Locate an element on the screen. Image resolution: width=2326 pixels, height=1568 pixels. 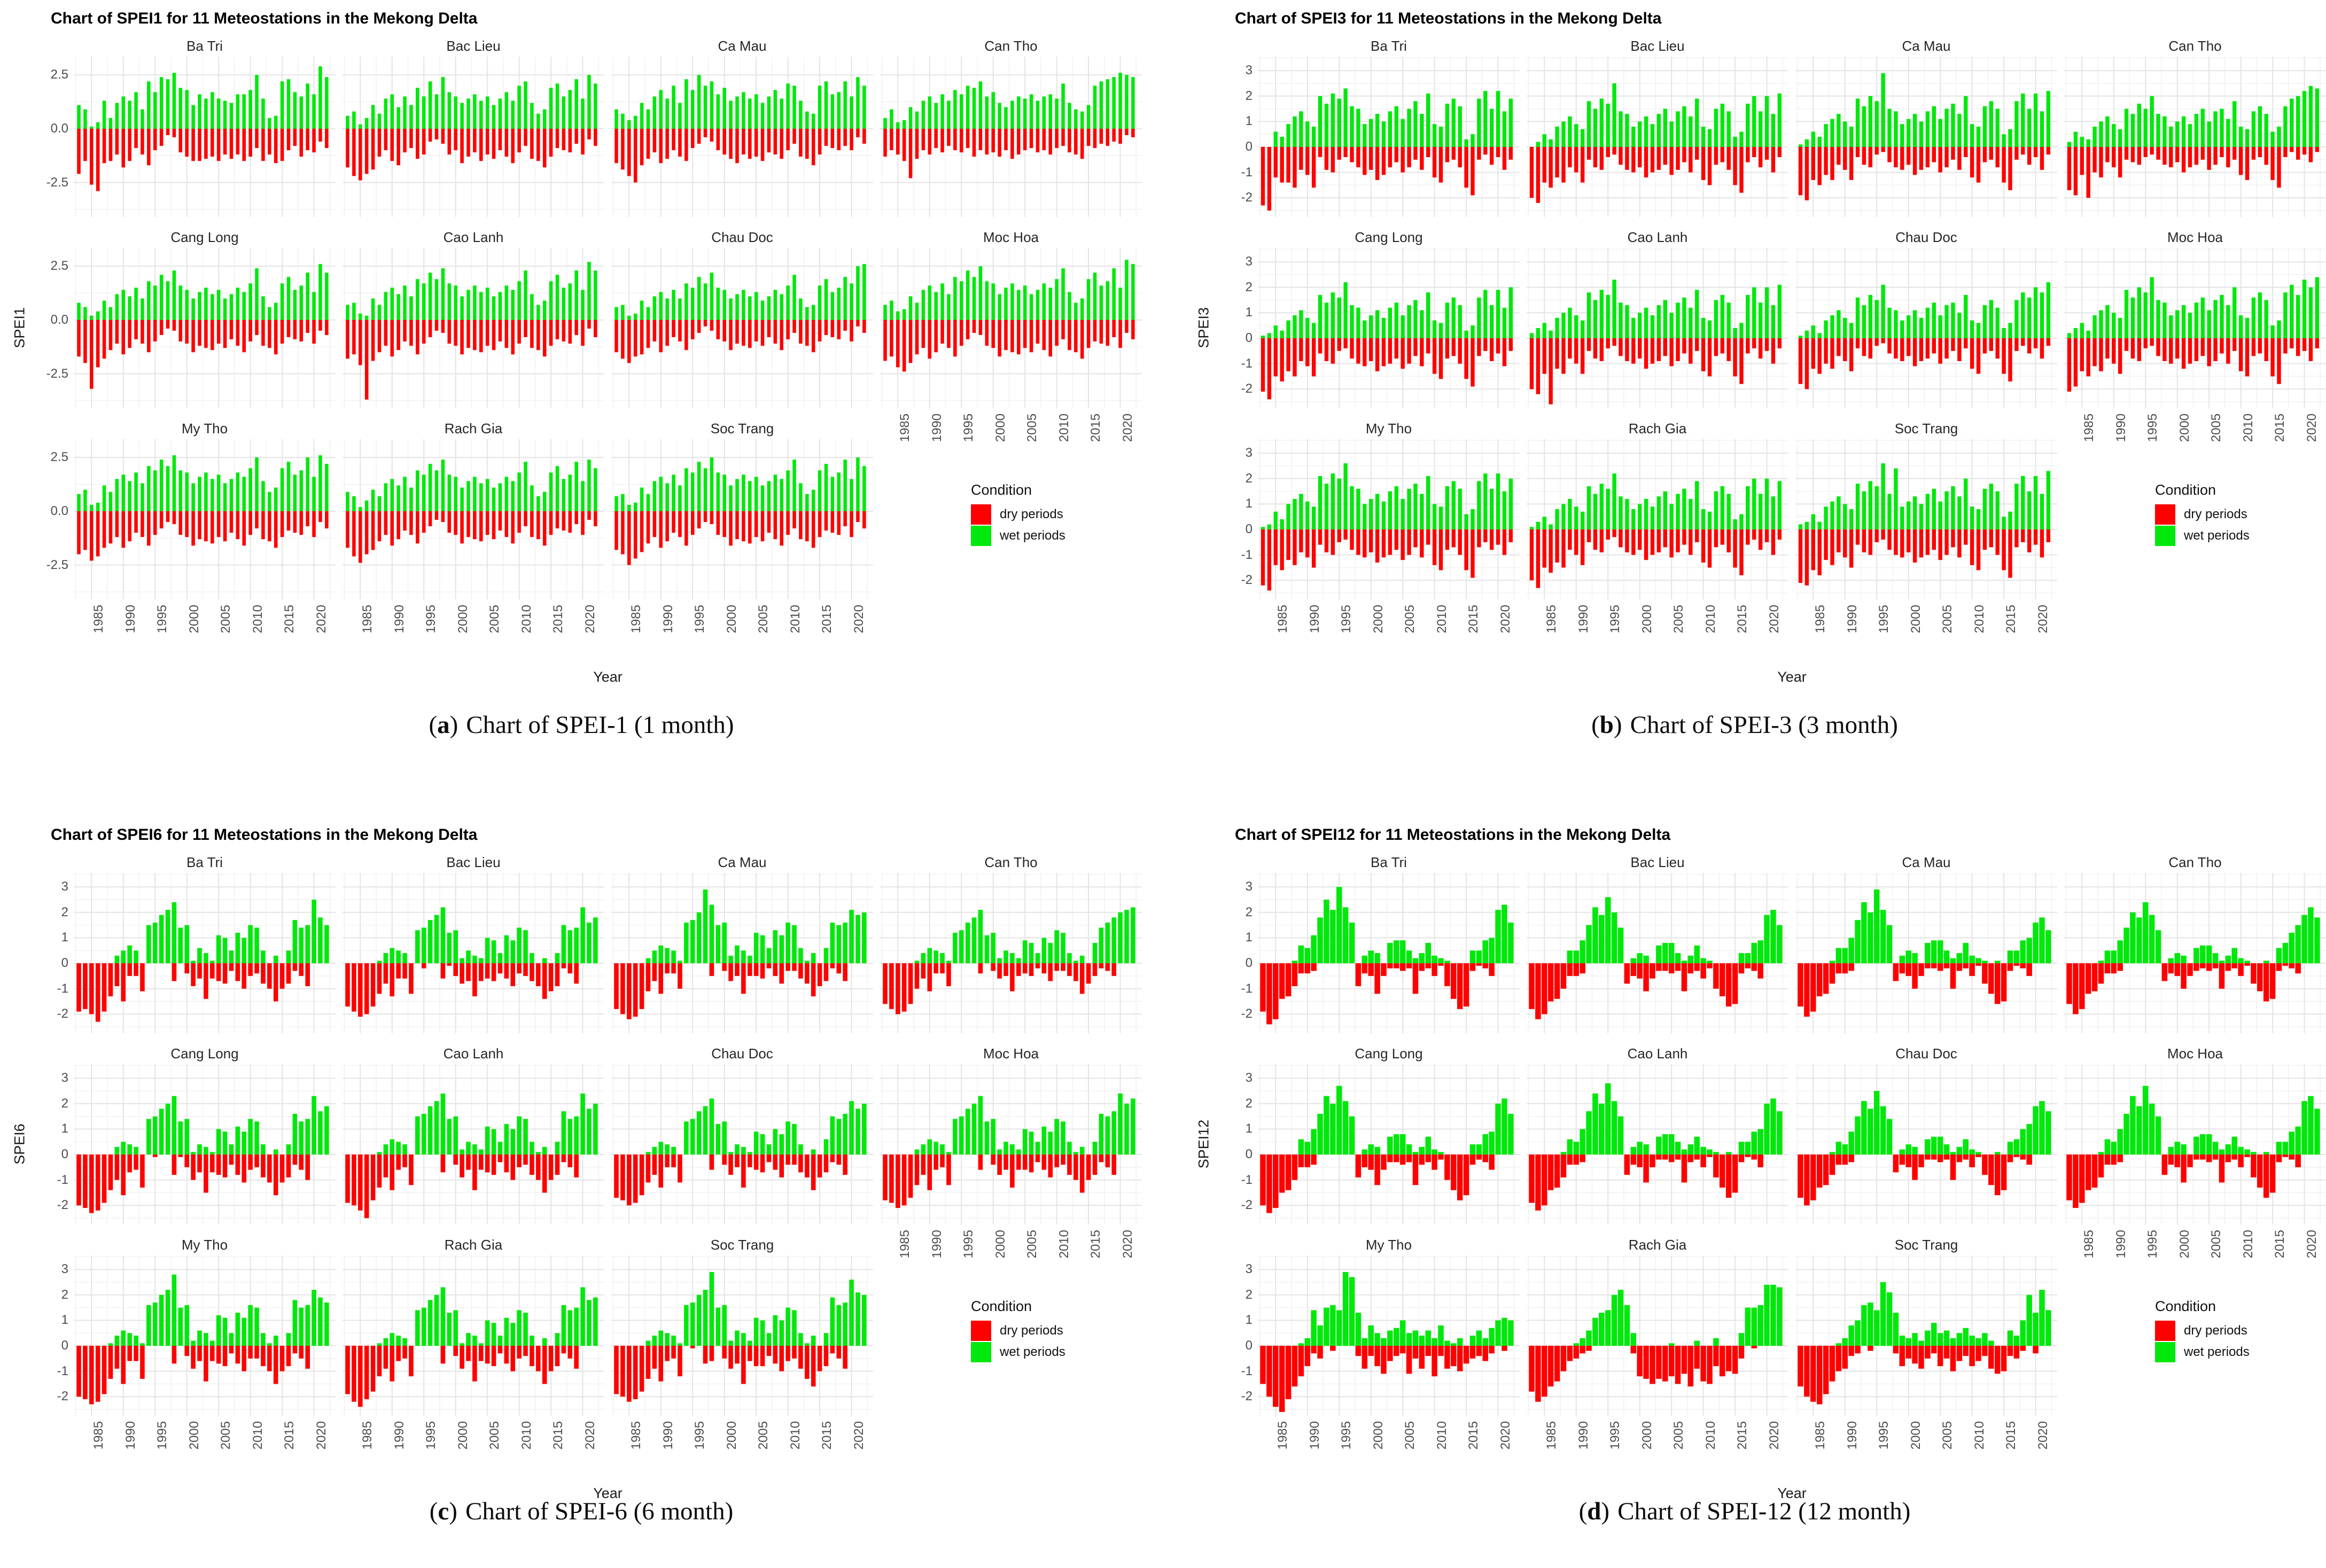
x-tick-label: 1985 is located at coordinates (1551, 619).